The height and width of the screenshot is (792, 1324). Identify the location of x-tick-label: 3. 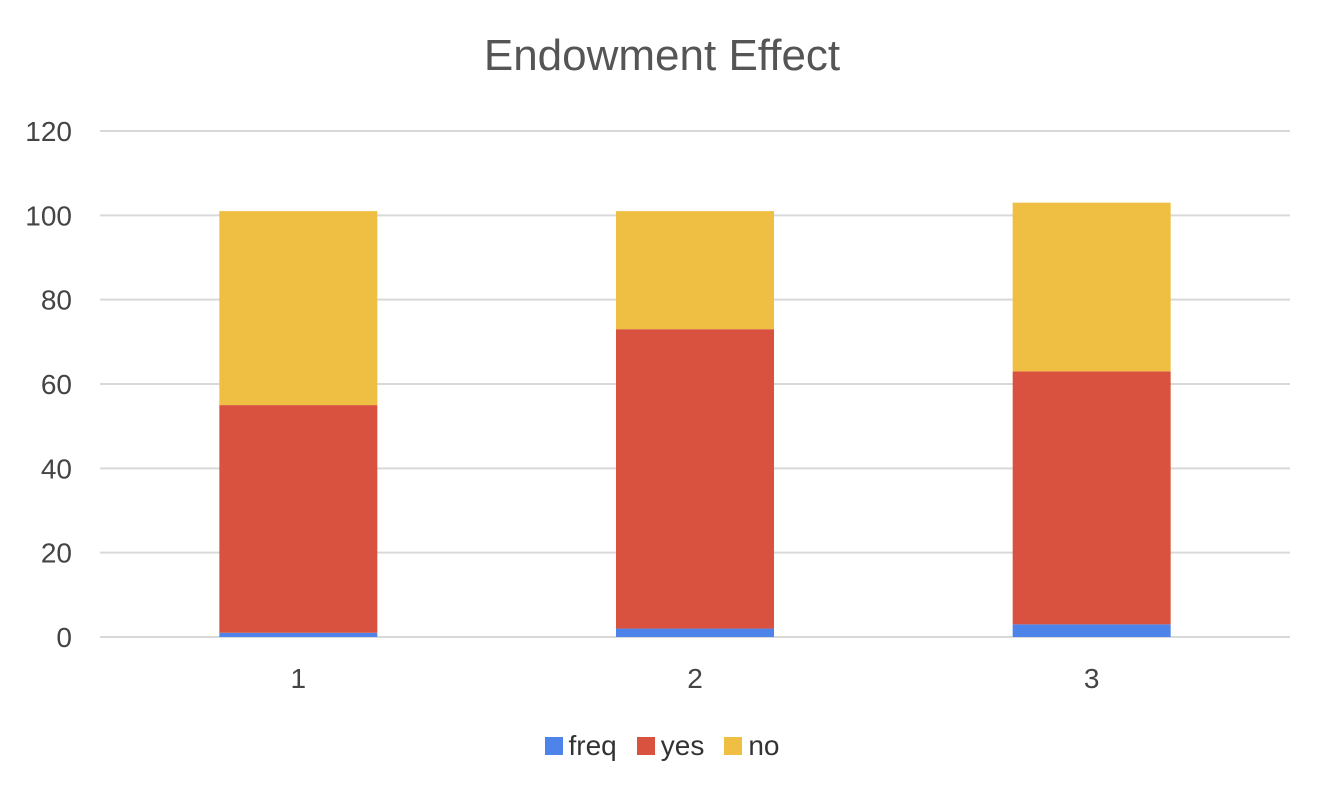
(1092, 678).